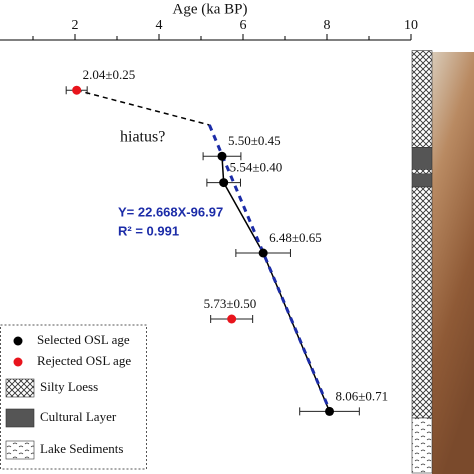 Image resolution: width=474 pixels, height=474 pixels. I want to click on point-label: 6.48±0.65, so click(295, 237).